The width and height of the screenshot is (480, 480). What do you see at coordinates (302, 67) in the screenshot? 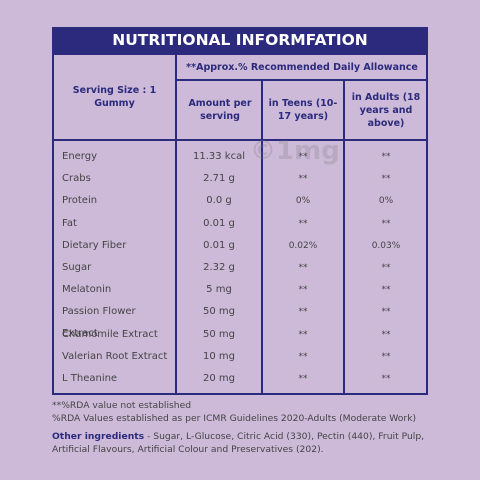
I see `rda-header: **Approx.% Recommended Daily Allowance` at bounding box center [302, 67].